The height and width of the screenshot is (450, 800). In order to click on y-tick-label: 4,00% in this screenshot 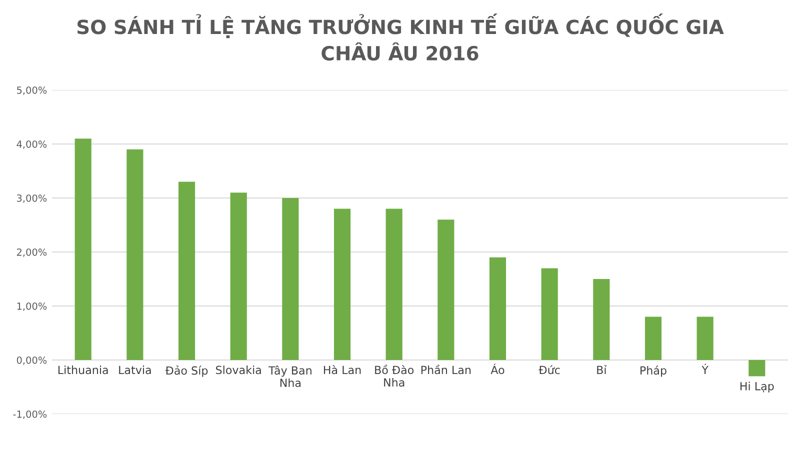, I will do `click(31, 144)`.